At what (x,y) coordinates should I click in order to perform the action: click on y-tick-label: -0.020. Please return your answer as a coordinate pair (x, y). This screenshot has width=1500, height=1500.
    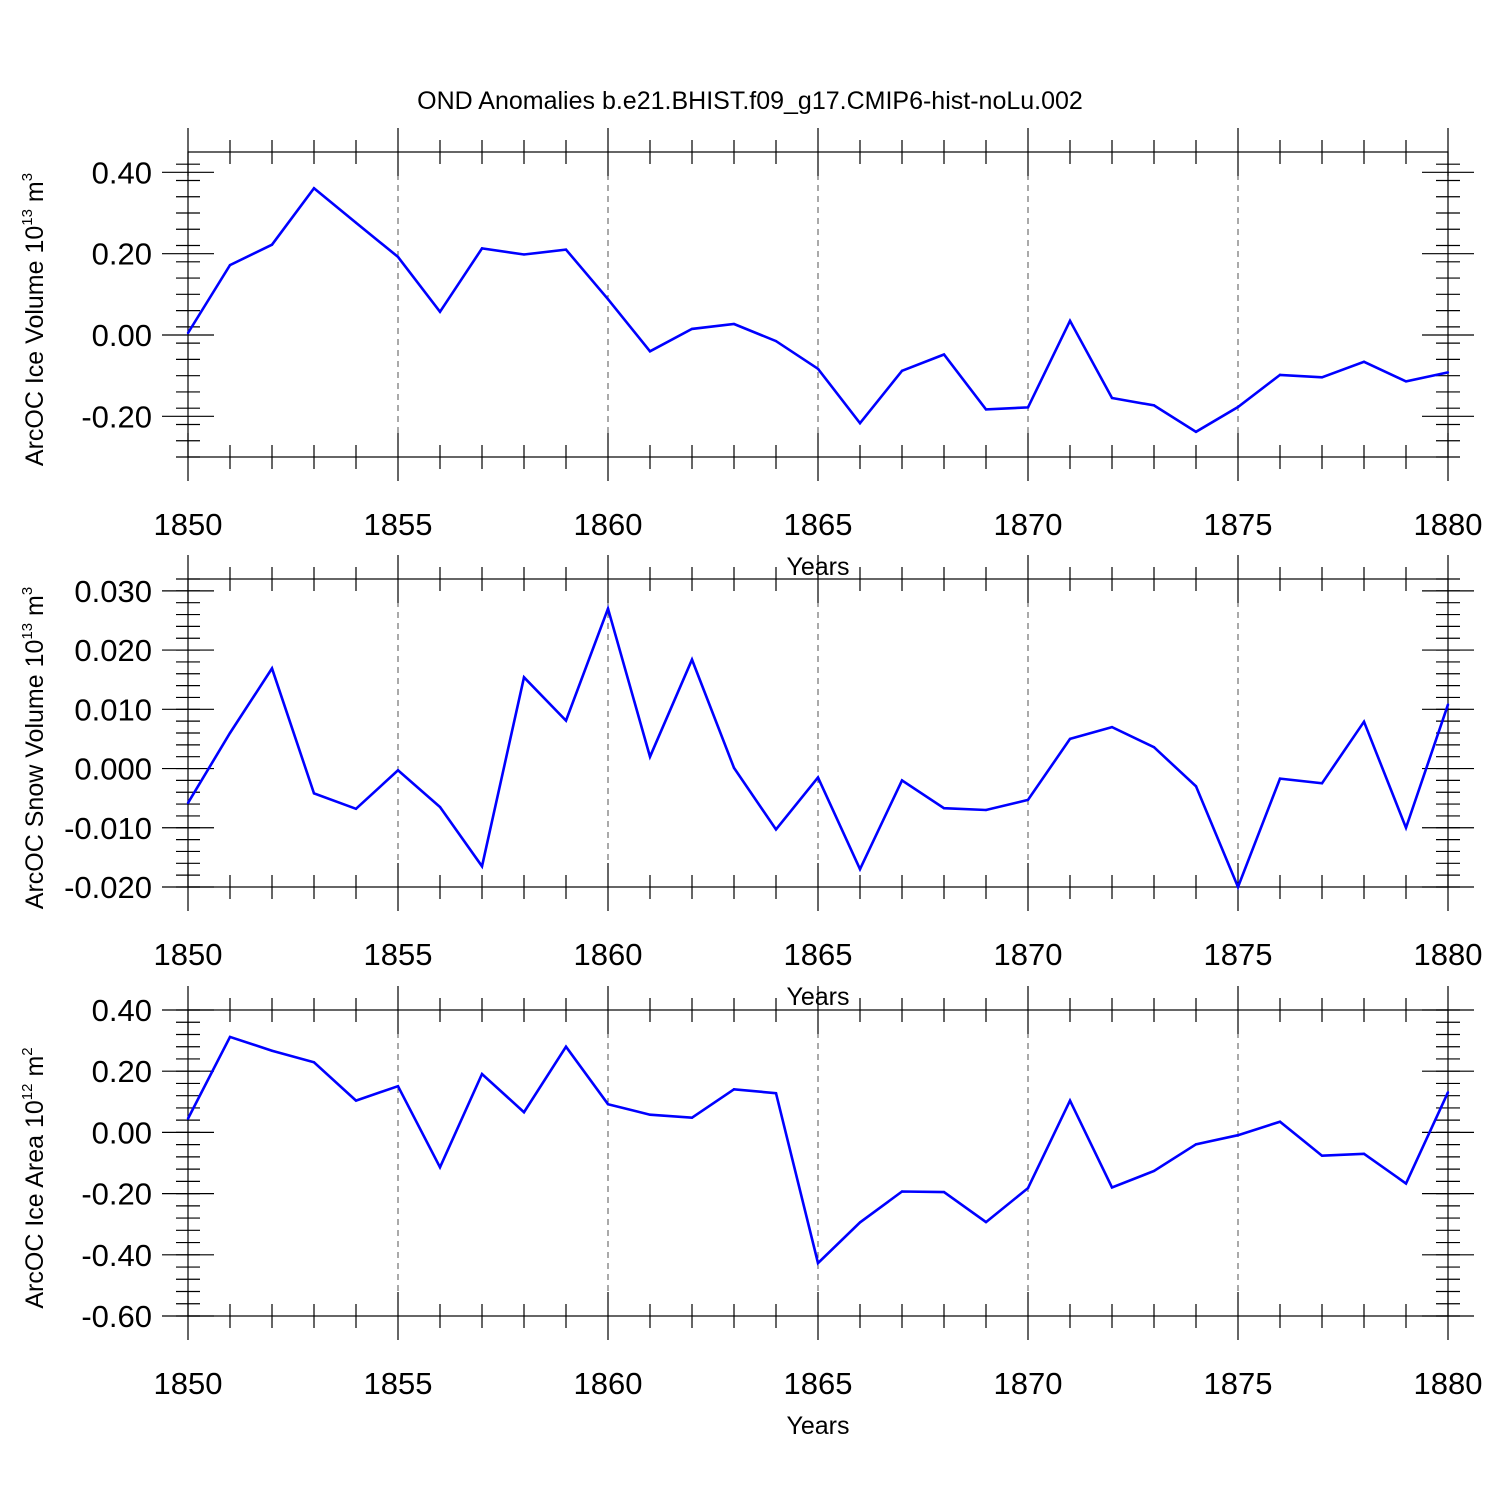
    Looking at the image, I should click on (108, 887).